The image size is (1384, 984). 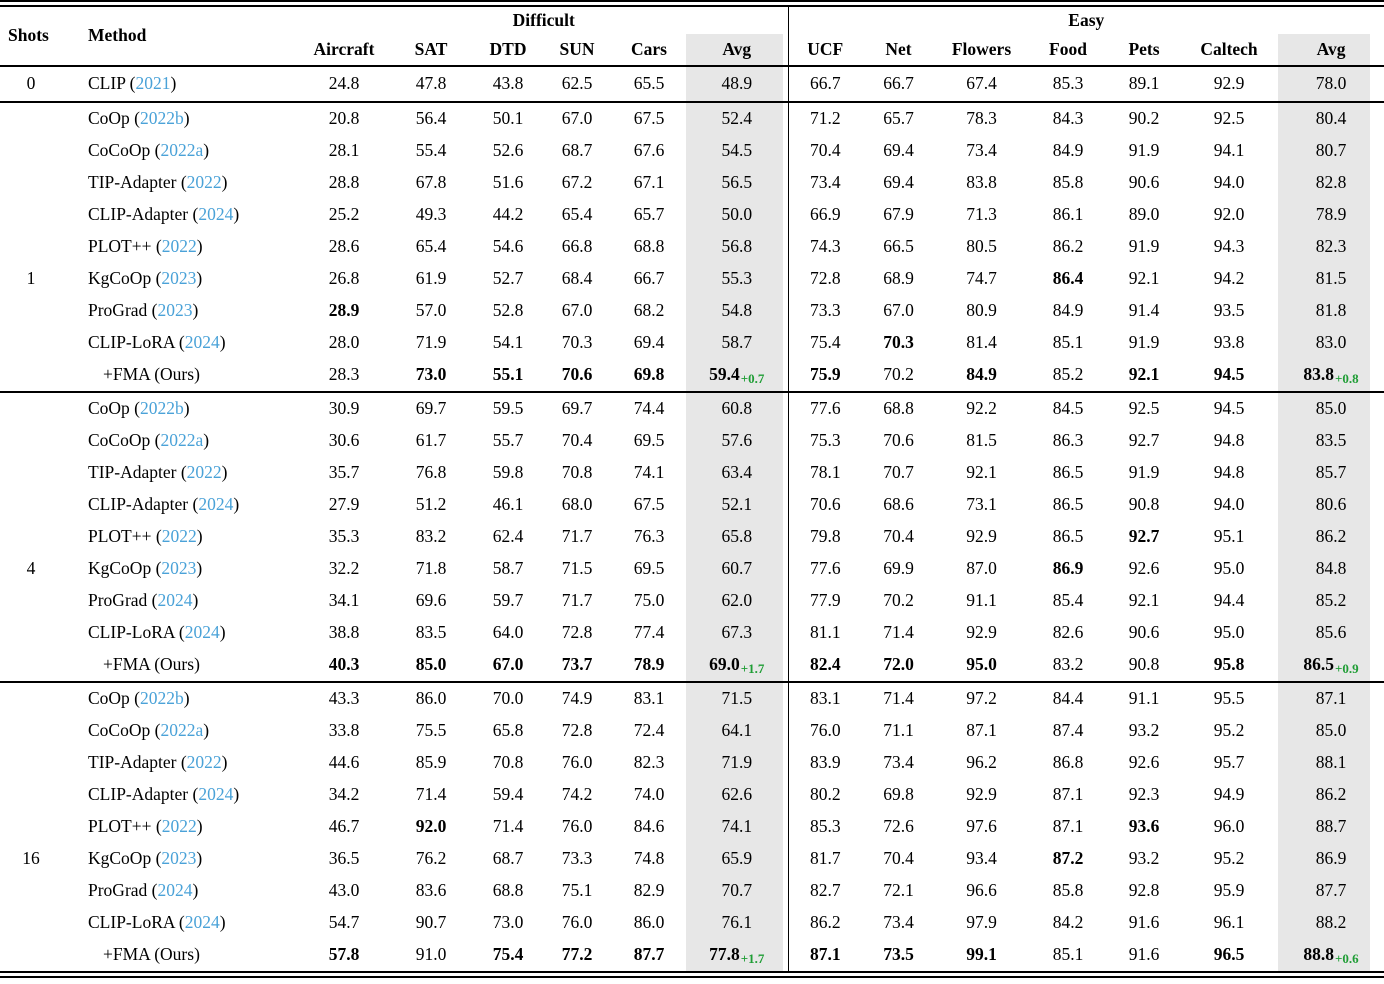 What do you see at coordinates (1144, 698) in the screenshot?
I see `value-cell: 91.1` at bounding box center [1144, 698].